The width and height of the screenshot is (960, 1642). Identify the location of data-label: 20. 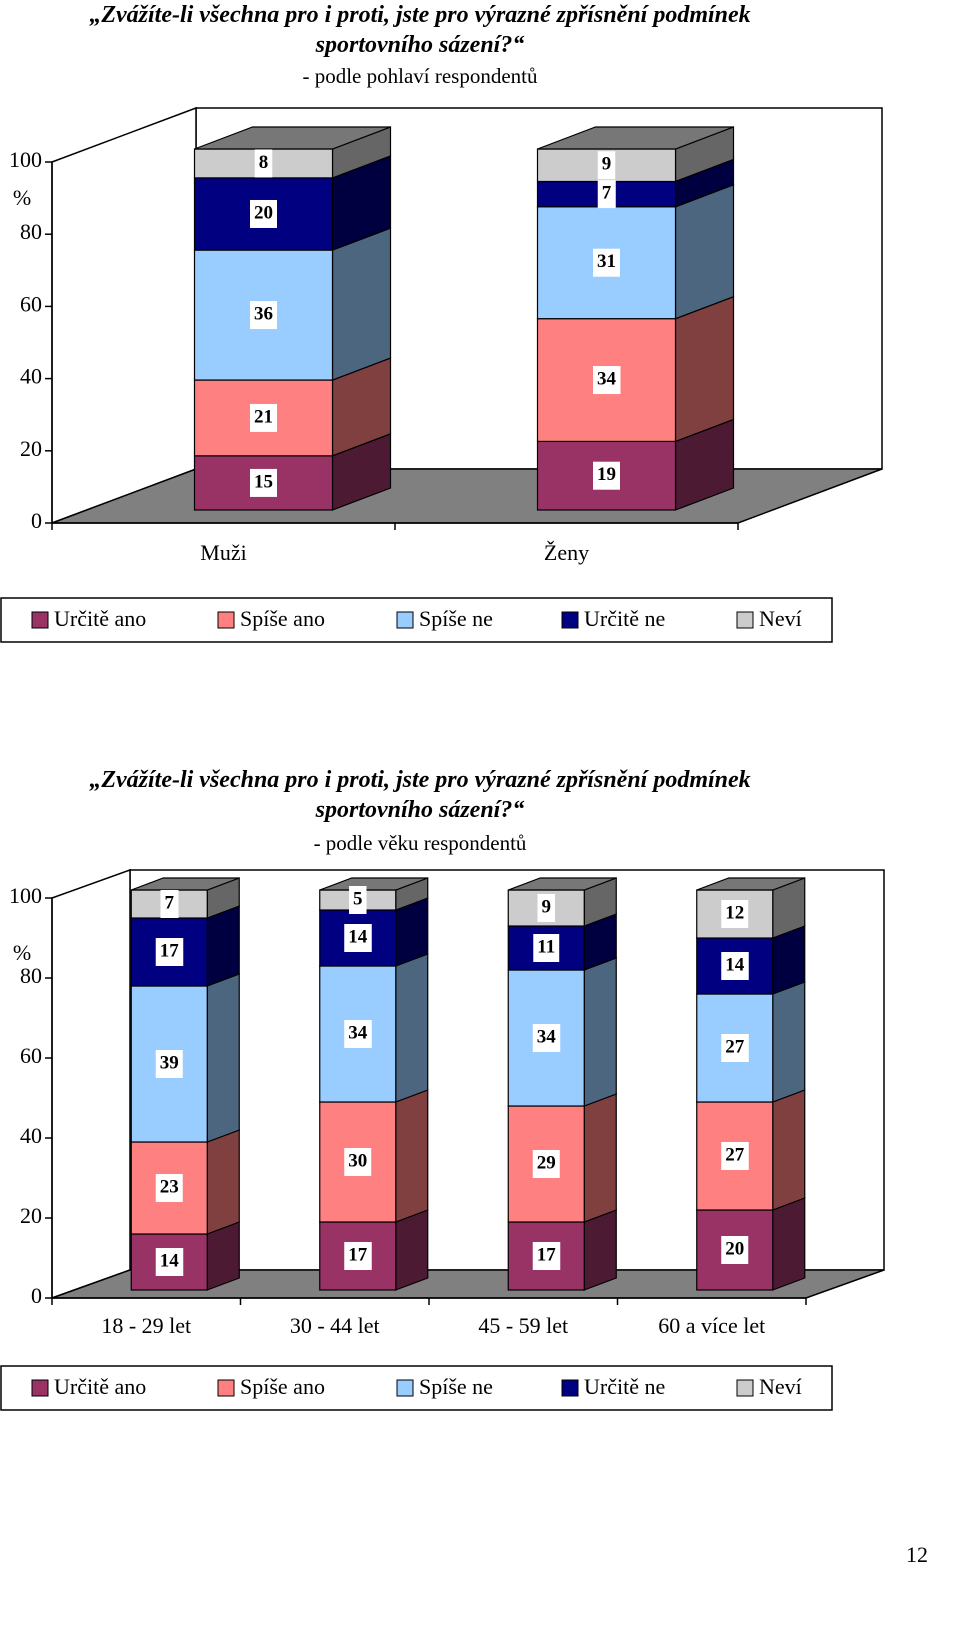
(734, 1248).